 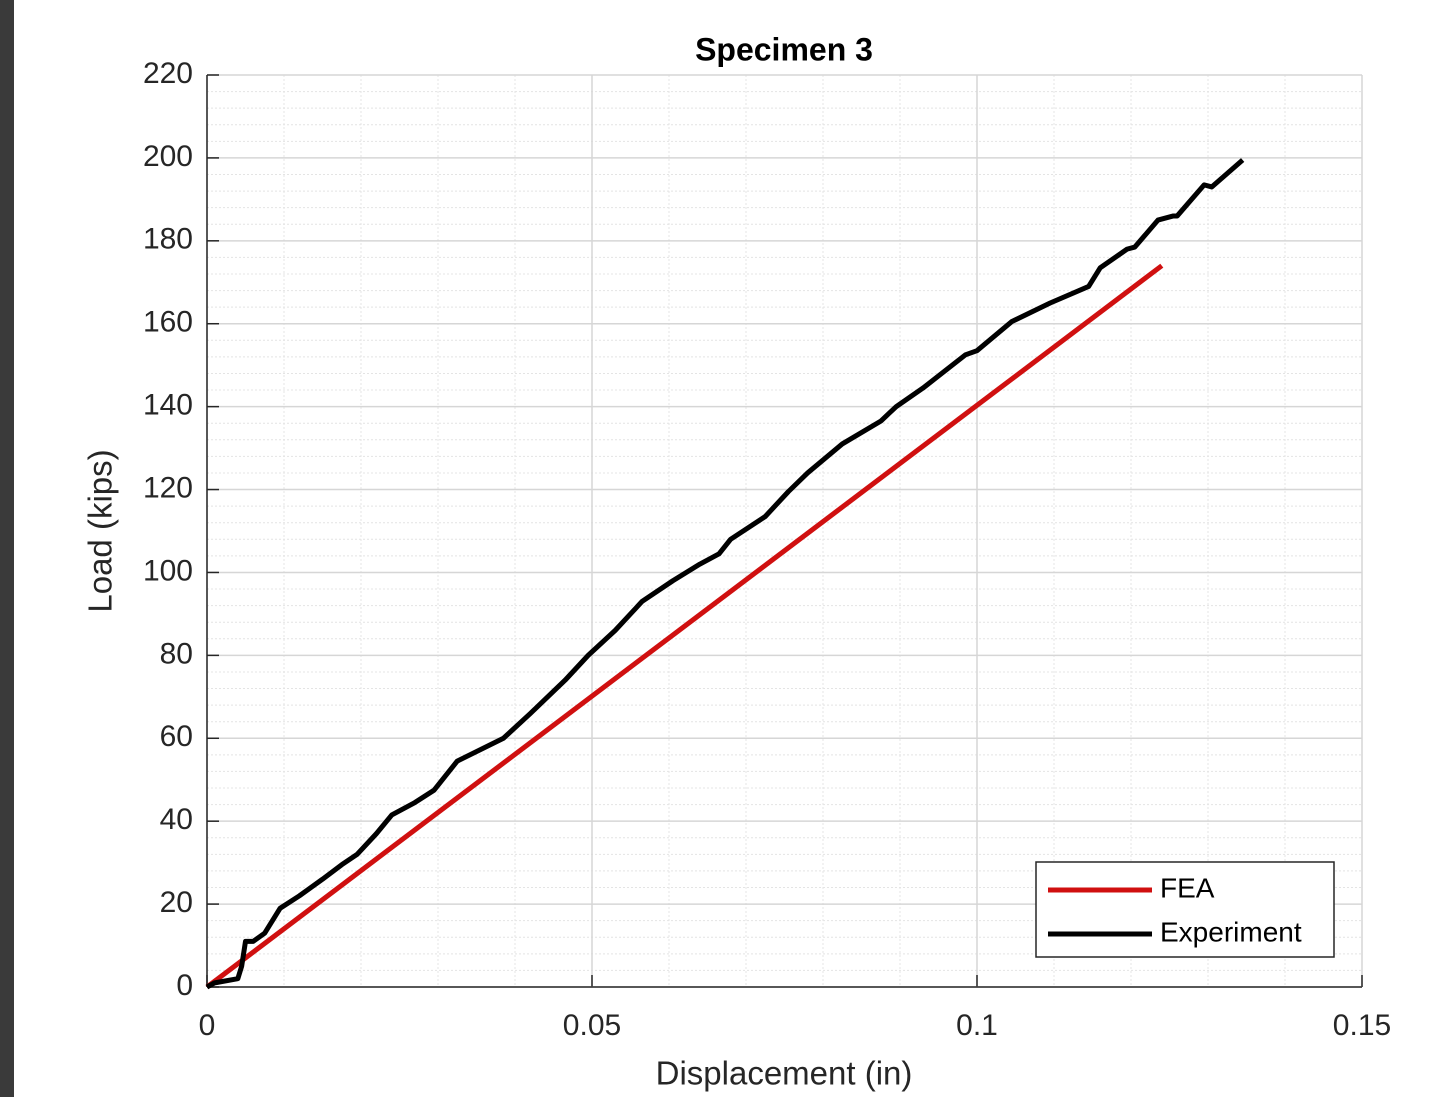 I want to click on x-tick-label: 0, so click(x=207, y=1025).